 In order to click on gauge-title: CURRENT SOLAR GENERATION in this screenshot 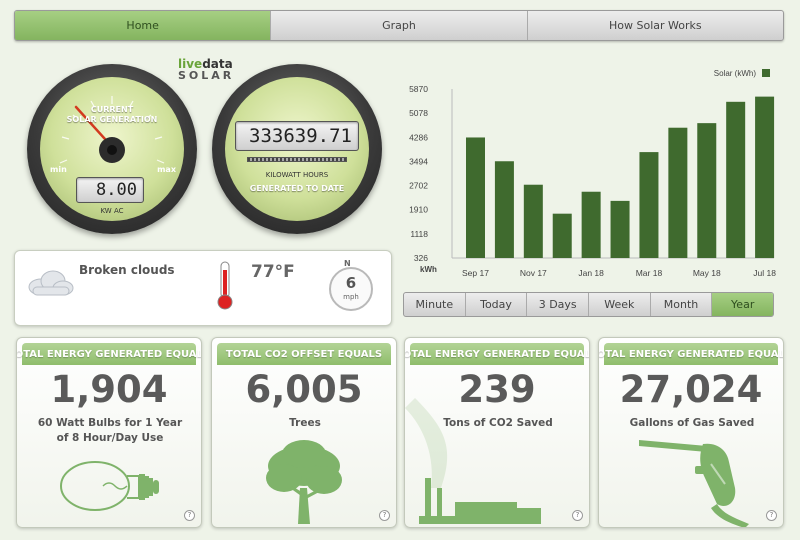, I will do `click(112, 114)`.